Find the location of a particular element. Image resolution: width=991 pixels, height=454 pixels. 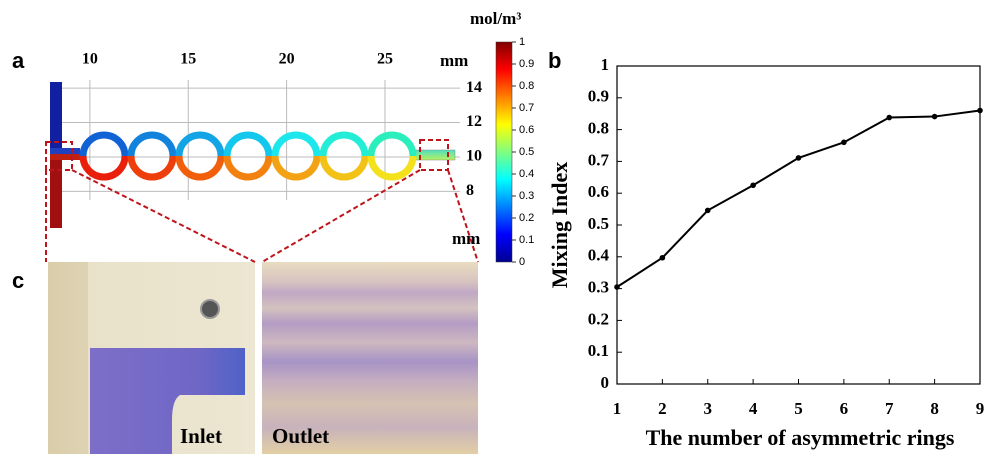

x-tick-label: 1 is located at coordinates (617, 408).